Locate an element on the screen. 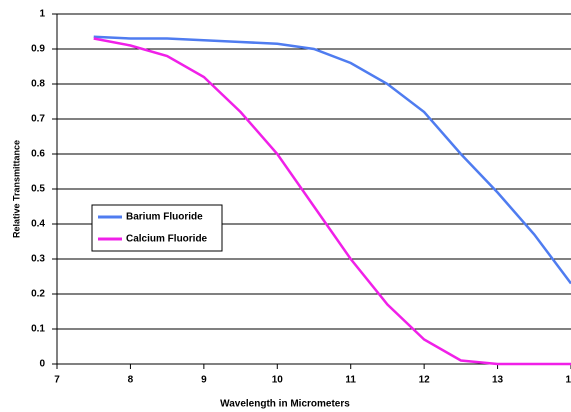 The image size is (571, 412). x-tick-label: 13 is located at coordinates (498, 380).